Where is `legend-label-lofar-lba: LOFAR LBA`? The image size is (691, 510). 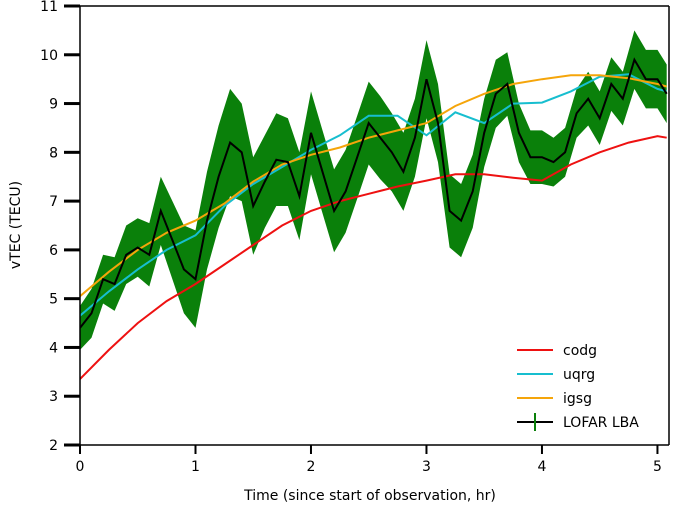
legend-label-lofar-lba: LOFAR LBA is located at coordinates (601, 423).